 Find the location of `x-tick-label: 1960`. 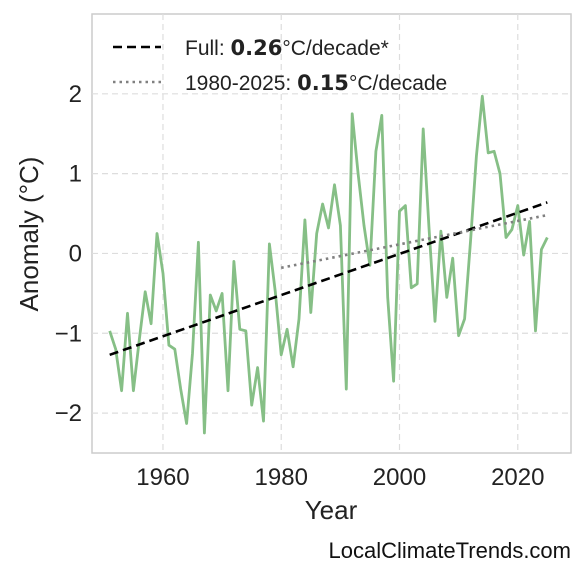

x-tick-label: 1960 is located at coordinates (162, 477).